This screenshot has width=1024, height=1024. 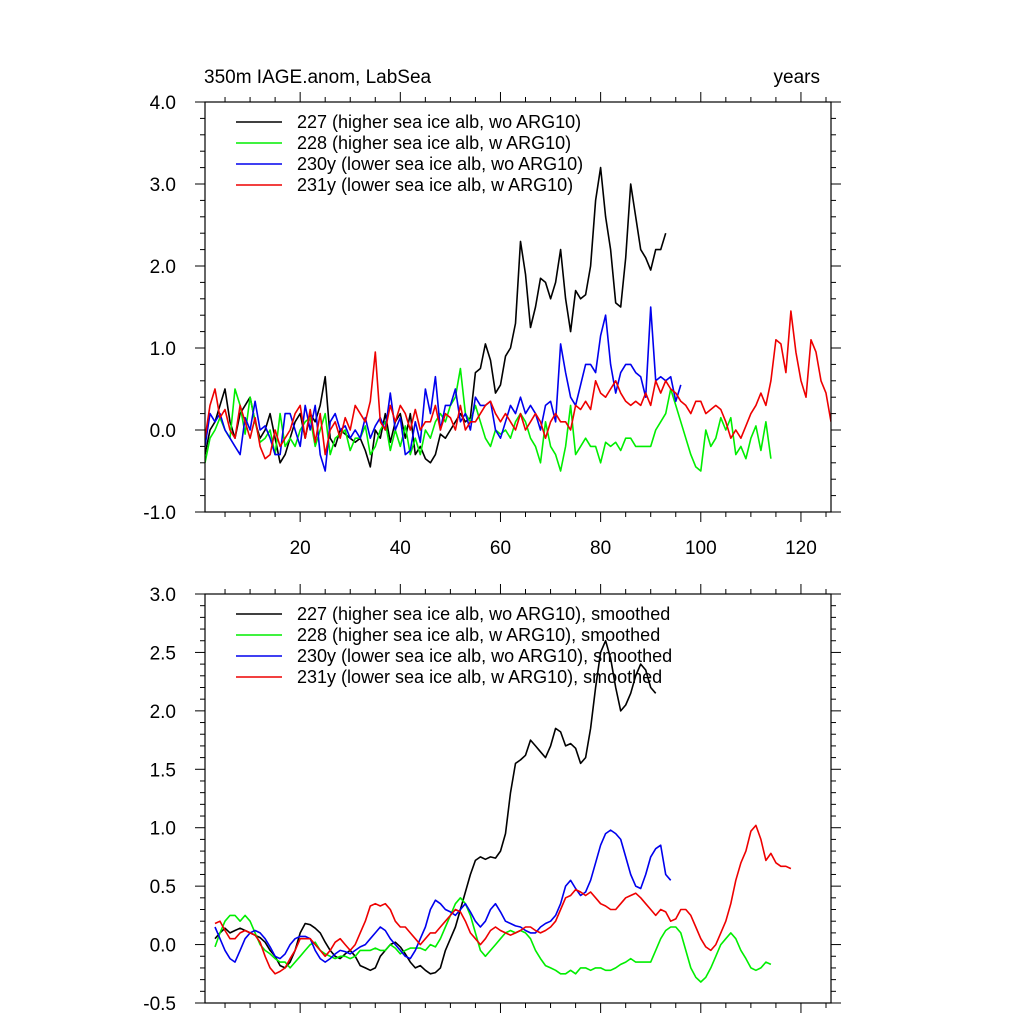 What do you see at coordinates (400, 548) in the screenshot?
I see `x-tick-label: 40` at bounding box center [400, 548].